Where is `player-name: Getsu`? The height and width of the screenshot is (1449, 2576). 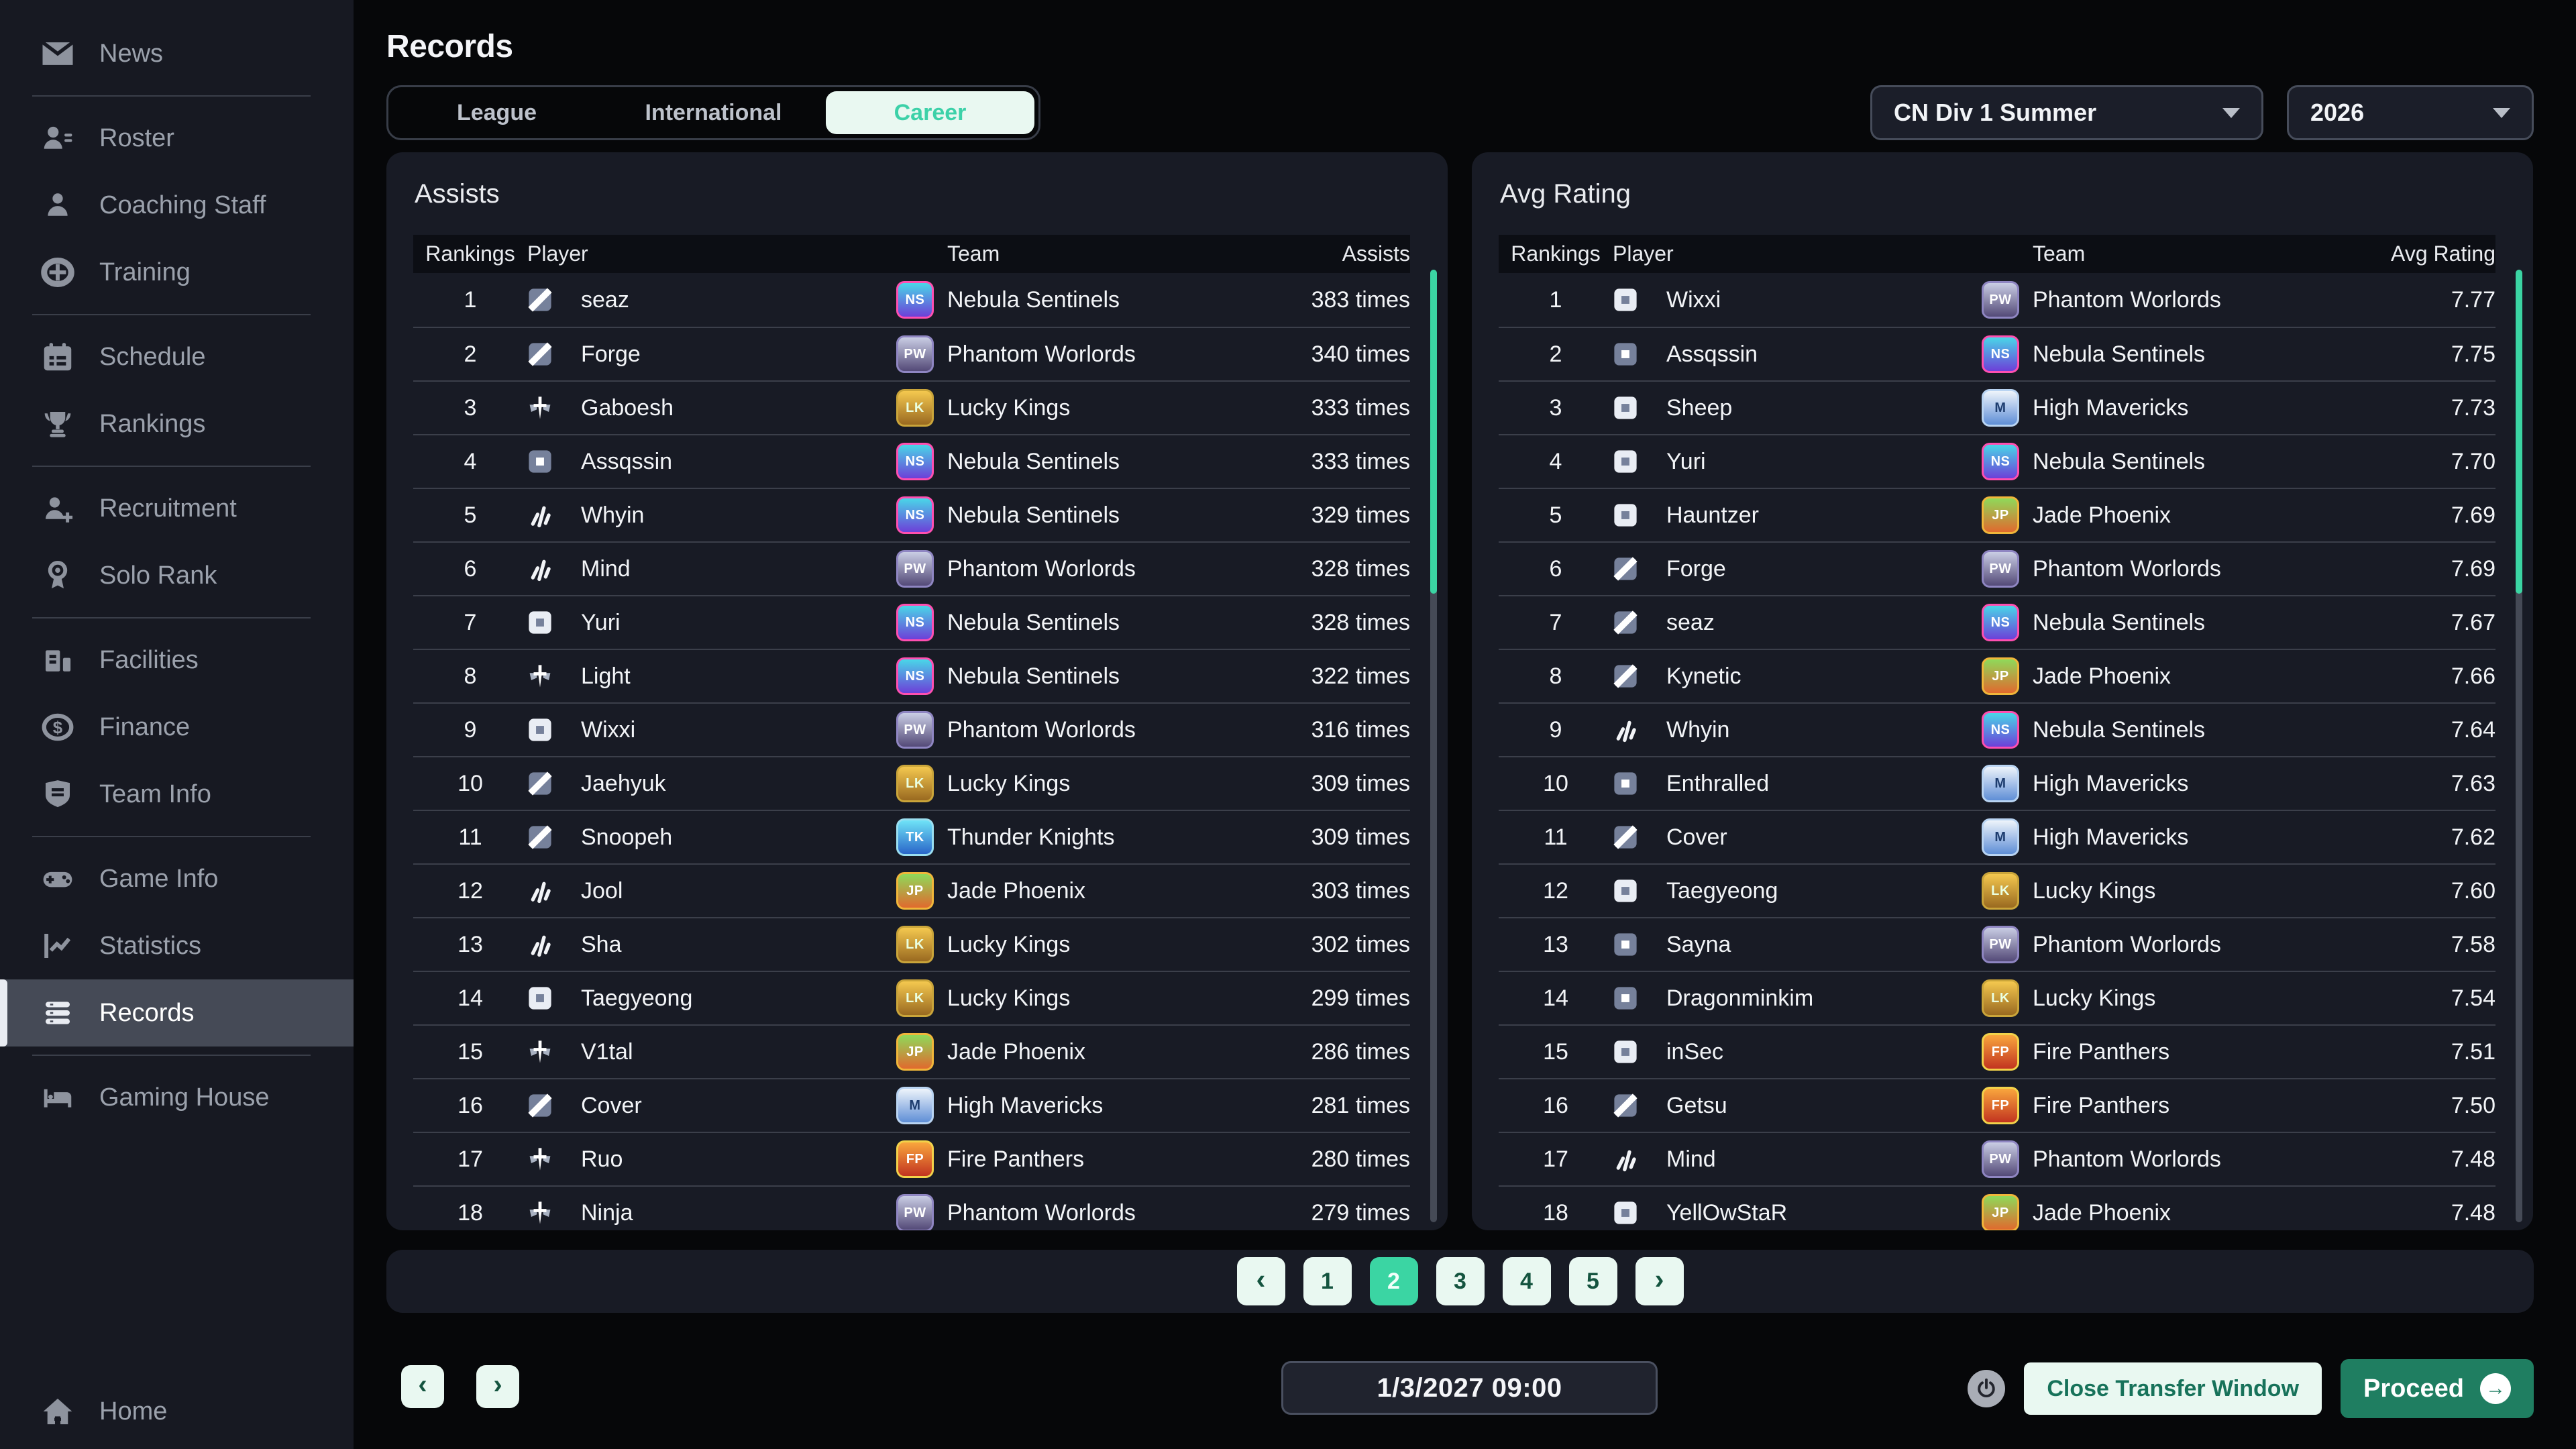 player-name: Getsu is located at coordinates (1696, 1105).